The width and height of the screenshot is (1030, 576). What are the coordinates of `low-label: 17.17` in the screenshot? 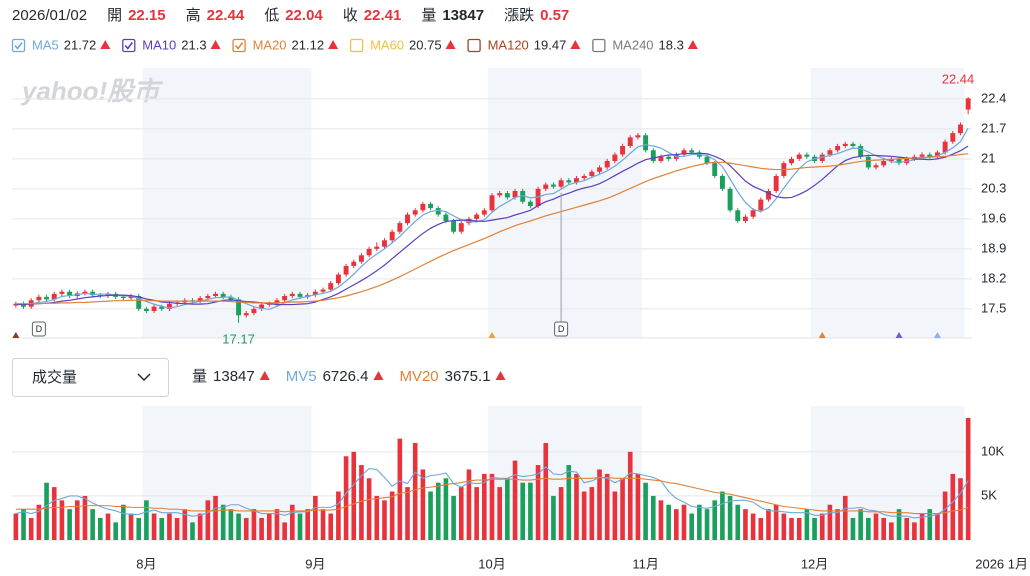 It's located at (238, 338).